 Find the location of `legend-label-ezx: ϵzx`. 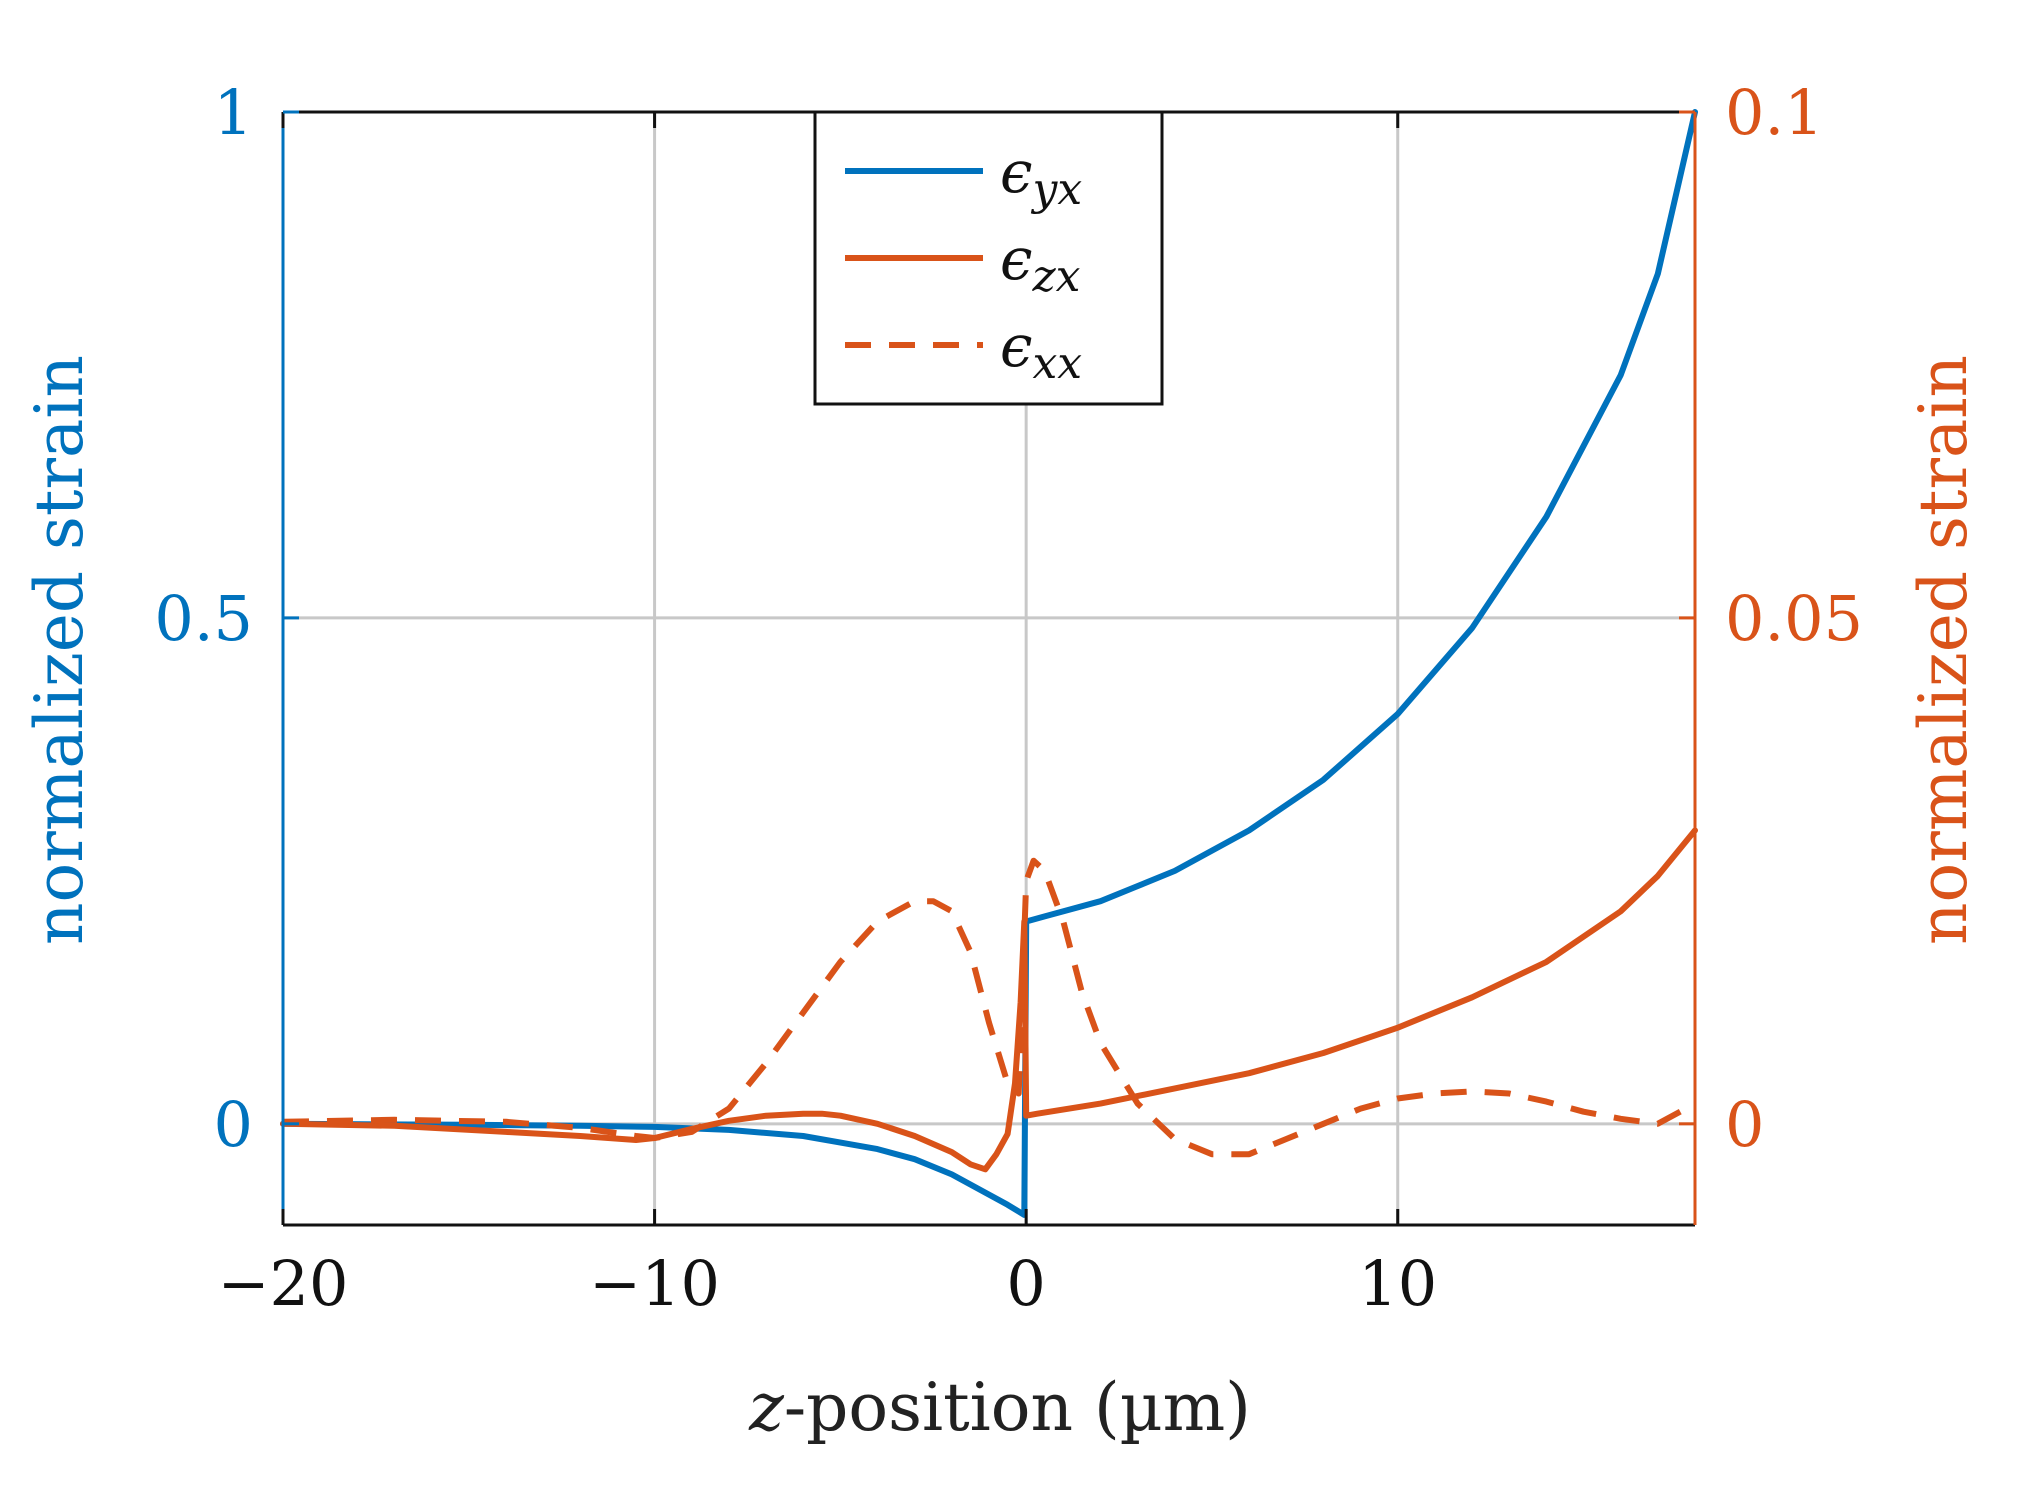

legend-label-ezx: ϵzx is located at coordinates (1040, 263).